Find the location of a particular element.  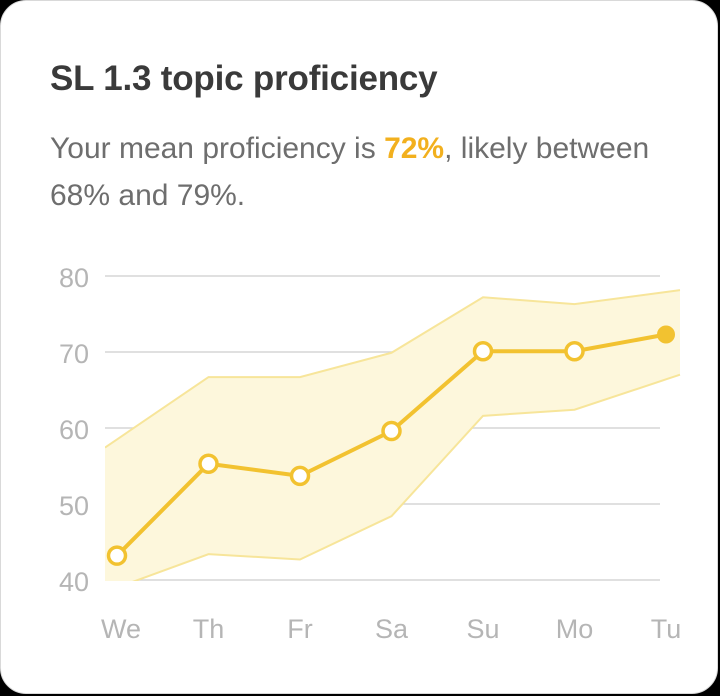

x-tick-label-mo: Mo is located at coordinates (575, 629).